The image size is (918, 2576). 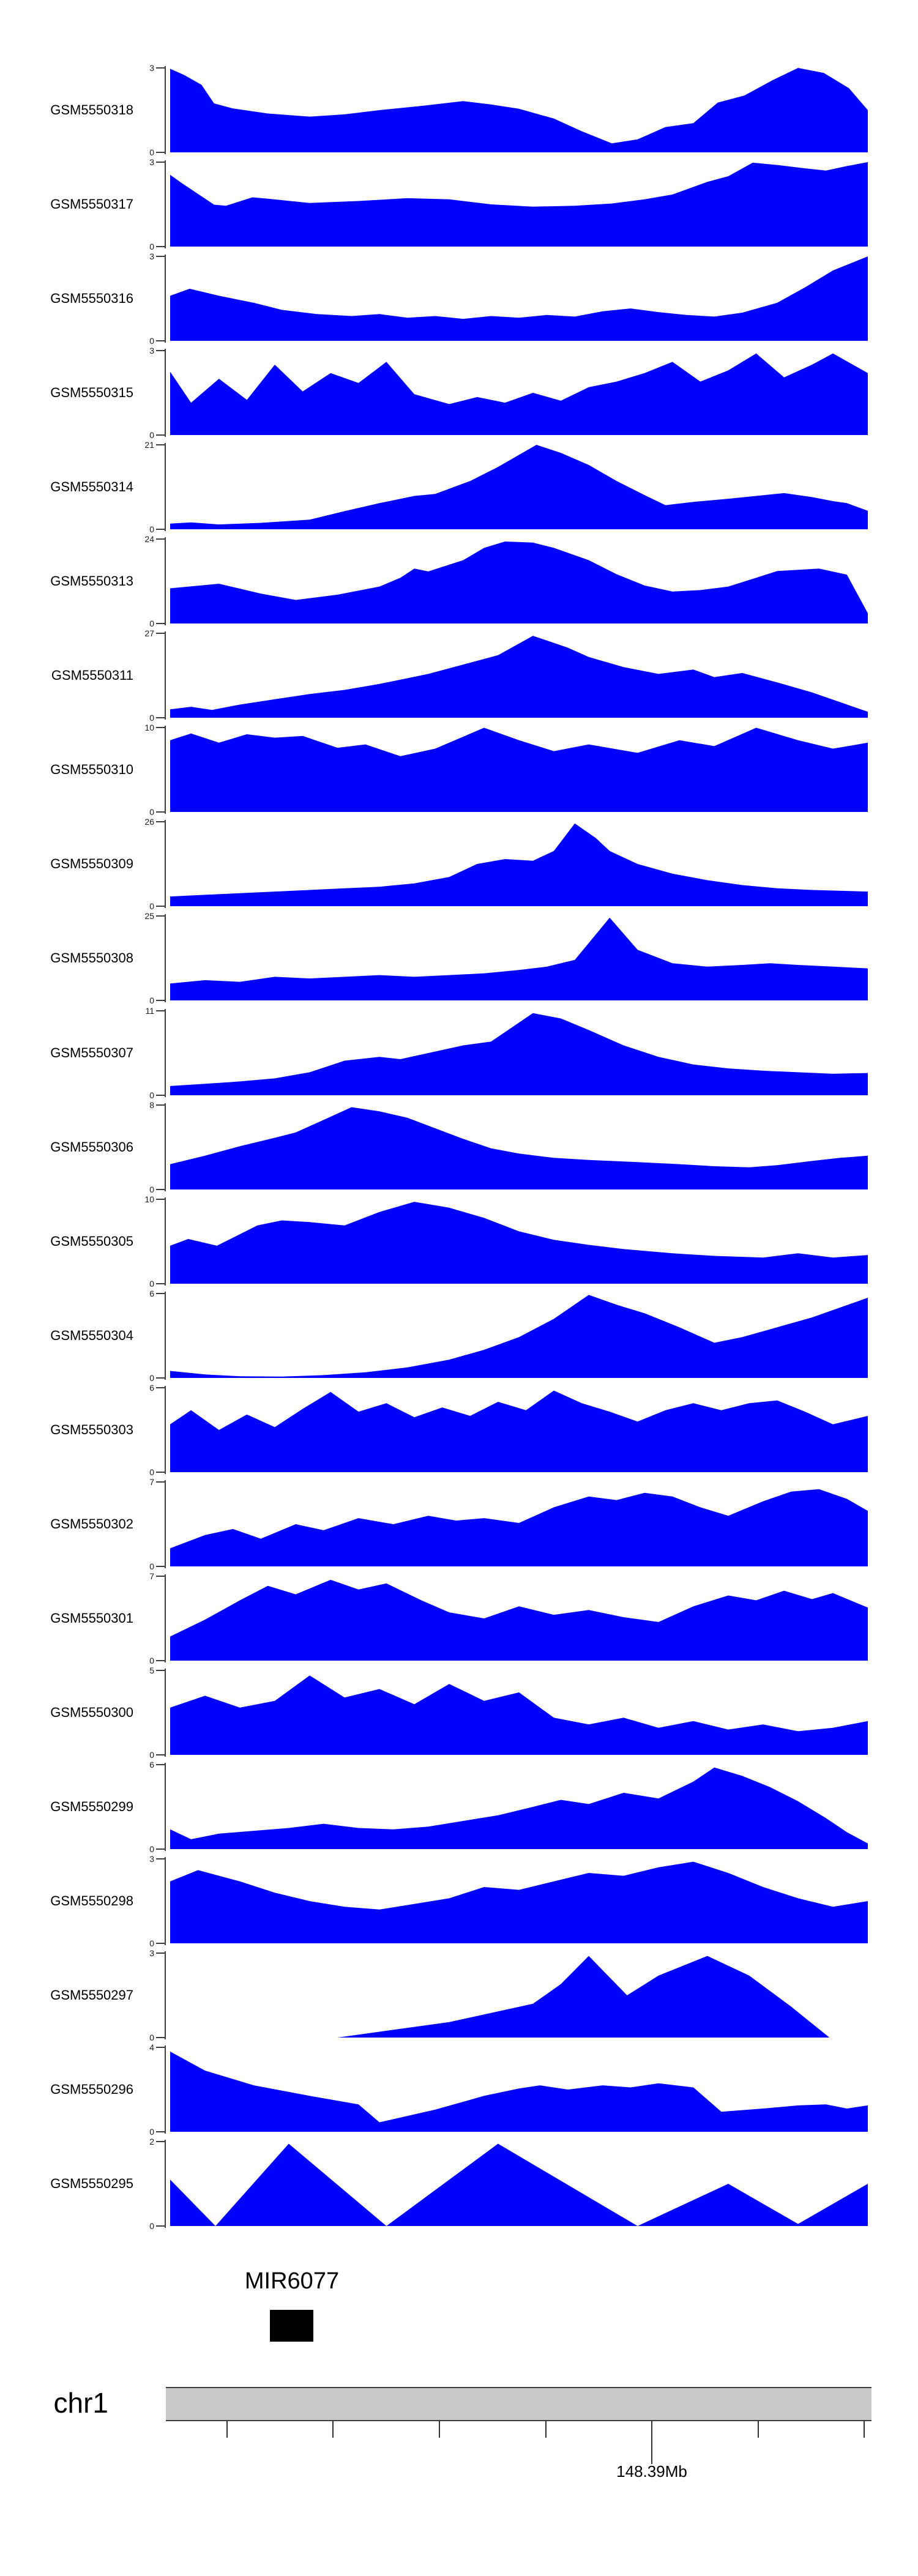 I want to click on track-label: GSM5550313, so click(x=91, y=581).